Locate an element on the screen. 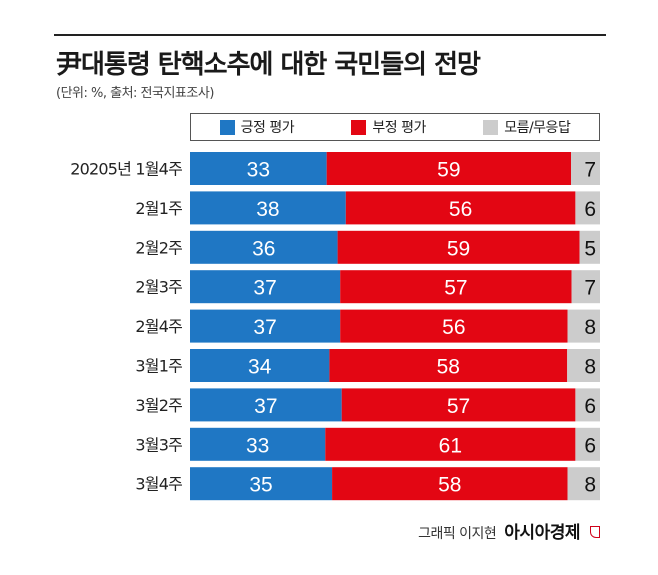 This screenshot has width=658, height=575. category-label-2월4주: 2월4주 is located at coordinates (158, 326).